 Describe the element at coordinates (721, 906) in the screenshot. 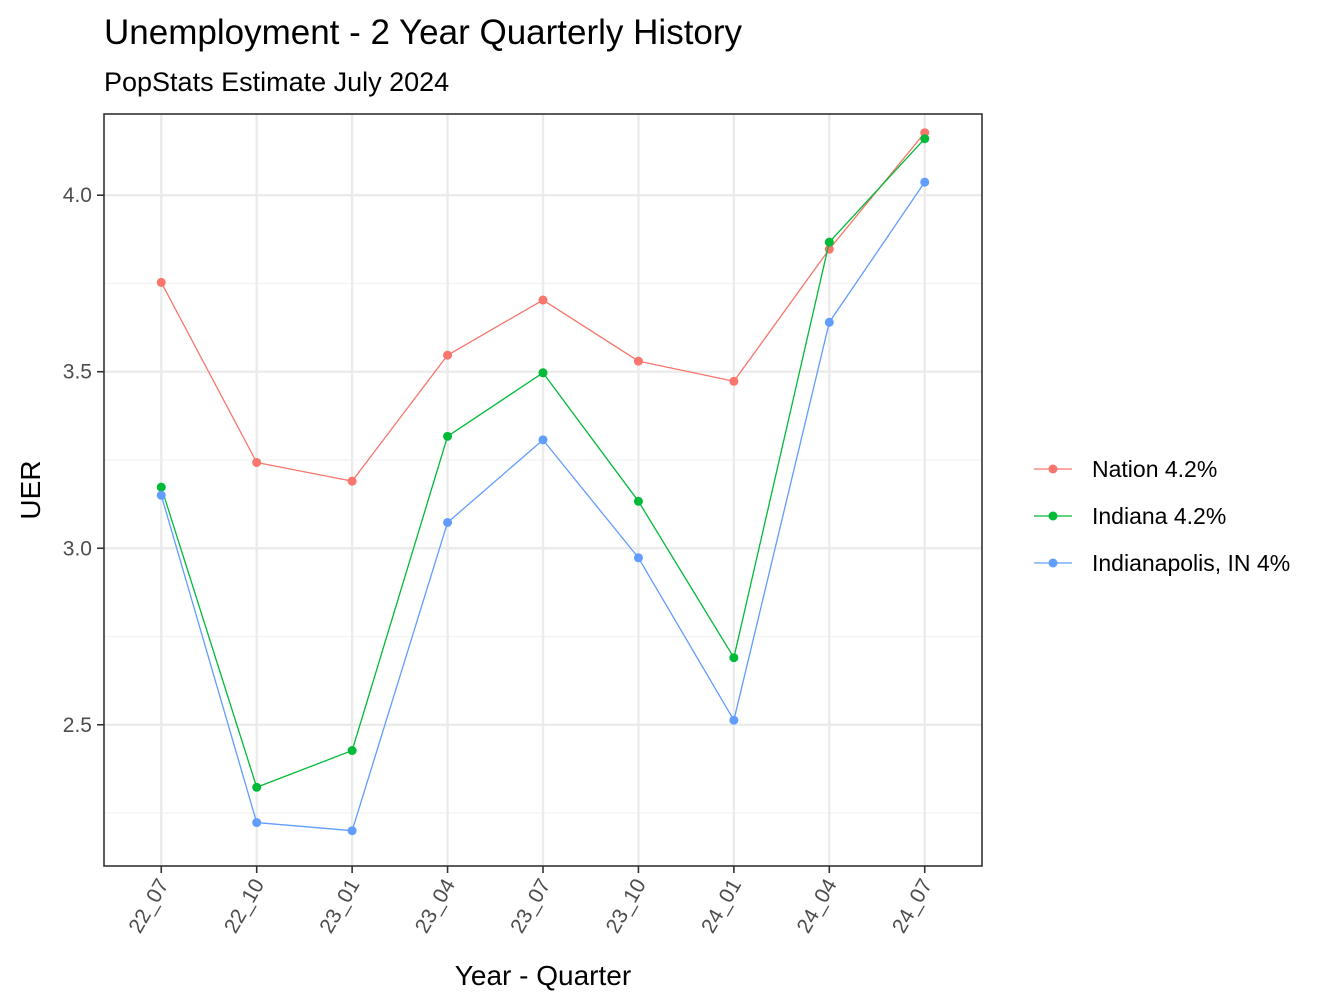

I see `x-tick-label: 24_01` at that location.